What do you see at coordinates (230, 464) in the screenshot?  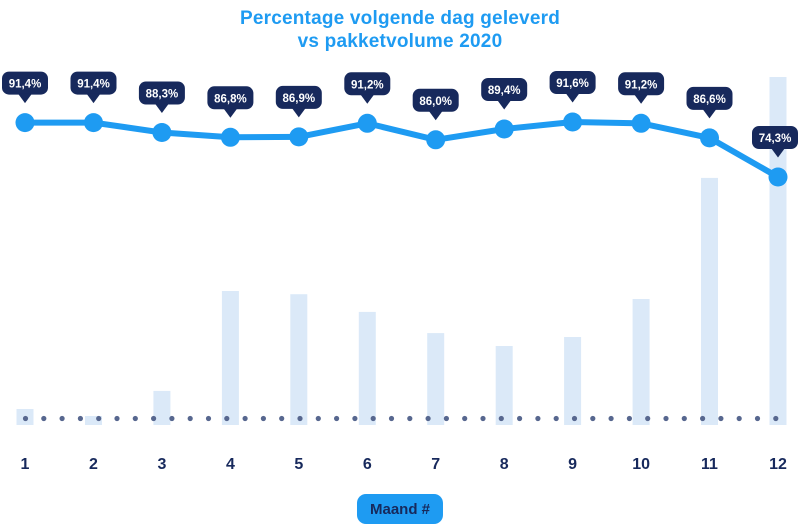 I see `month-tick-label: 4` at bounding box center [230, 464].